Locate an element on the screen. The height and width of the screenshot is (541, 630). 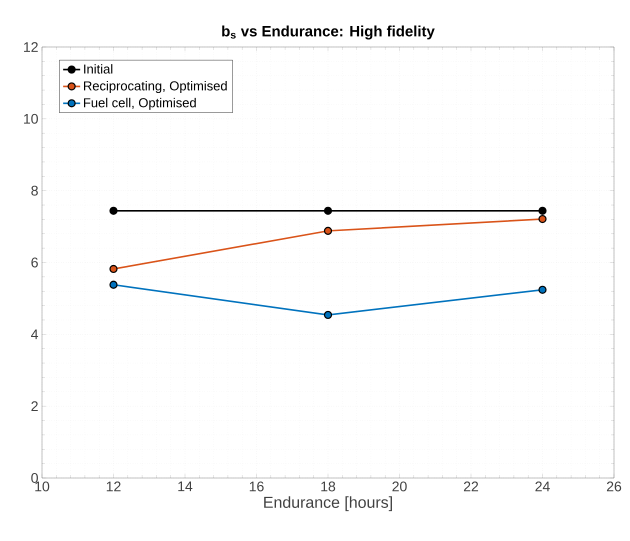
y-tick-label: 4 is located at coordinates (34, 335).